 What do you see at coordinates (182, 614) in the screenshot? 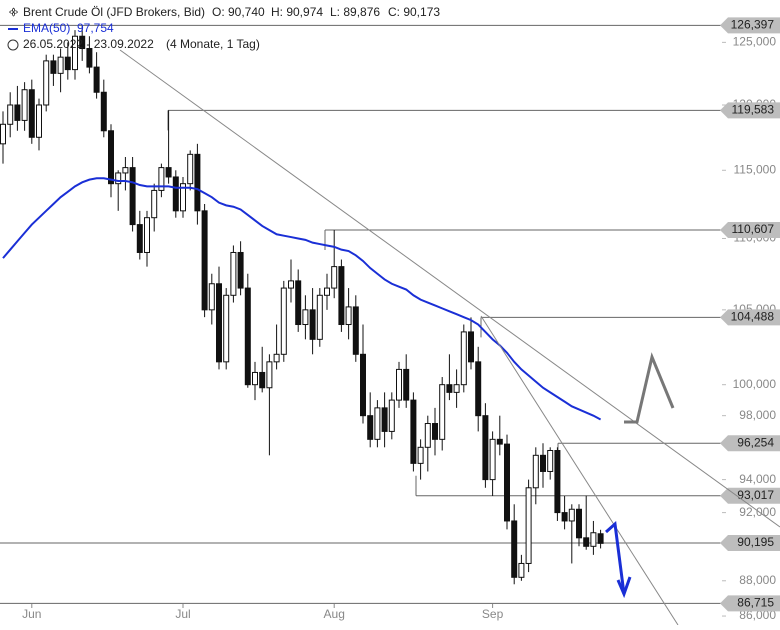
I see `x-tick-label: Jul` at bounding box center [182, 614].